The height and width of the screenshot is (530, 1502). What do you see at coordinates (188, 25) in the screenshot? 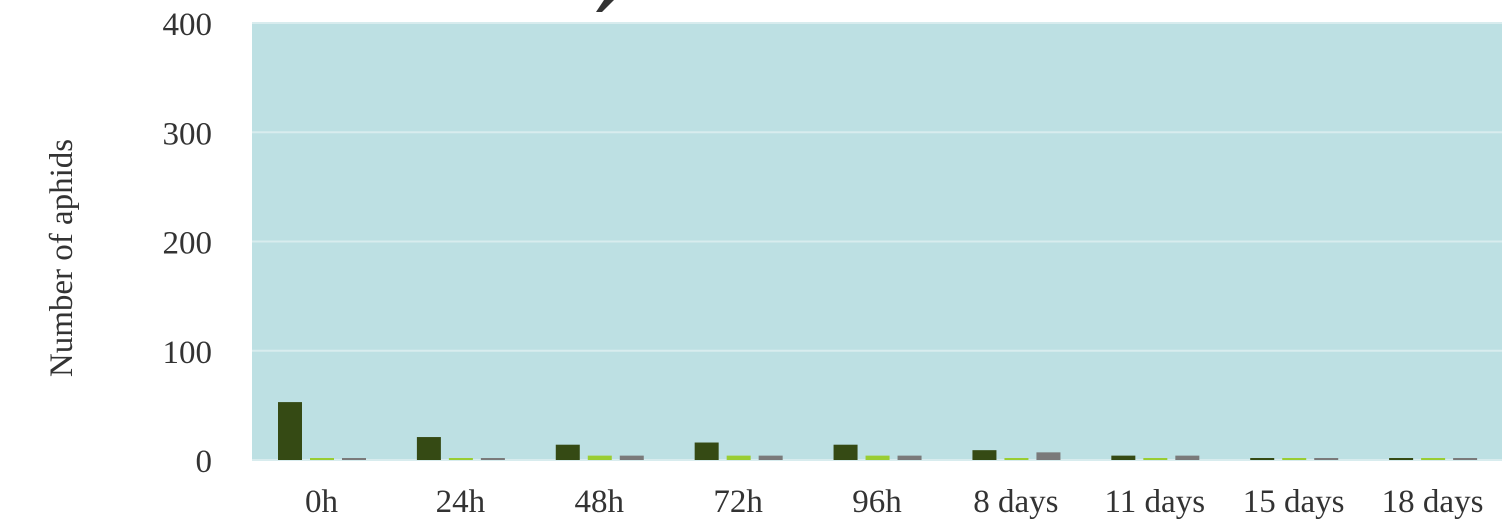
I see `y-tick-label: 400` at bounding box center [188, 25].